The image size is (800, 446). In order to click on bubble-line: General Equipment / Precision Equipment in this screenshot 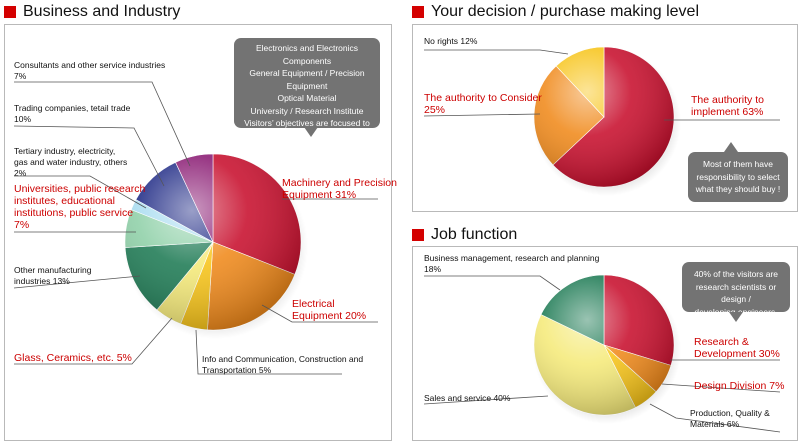, I will do `click(307, 79)`.